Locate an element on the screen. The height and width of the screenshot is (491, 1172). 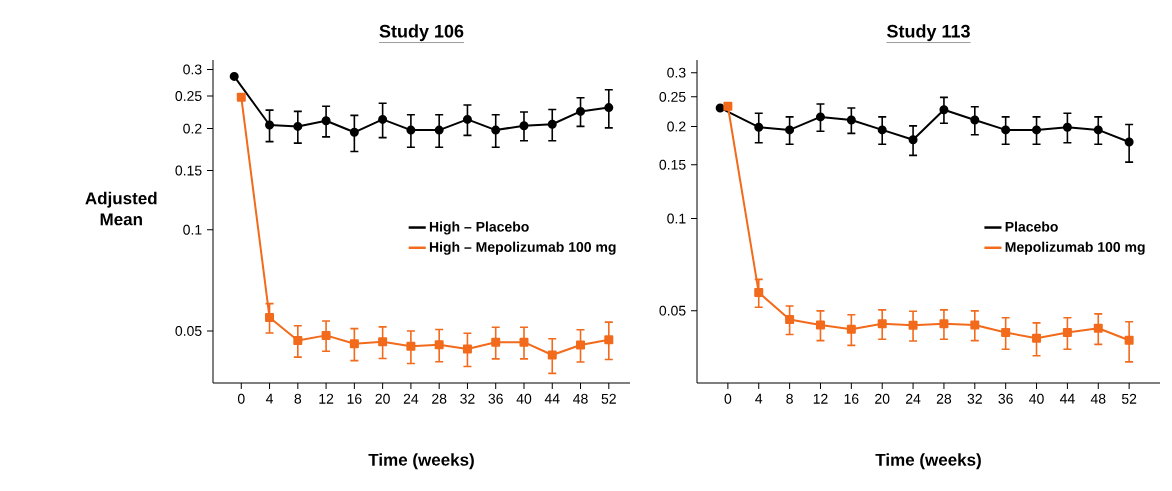
x-tick-label: 44 is located at coordinates (1067, 398).